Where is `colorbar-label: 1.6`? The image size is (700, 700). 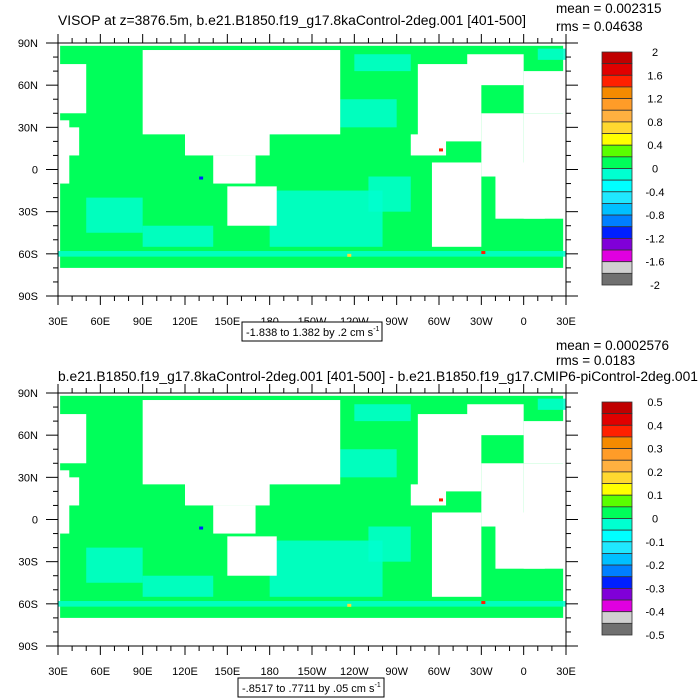
colorbar-label: 1.6 is located at coordinates (654, 76).